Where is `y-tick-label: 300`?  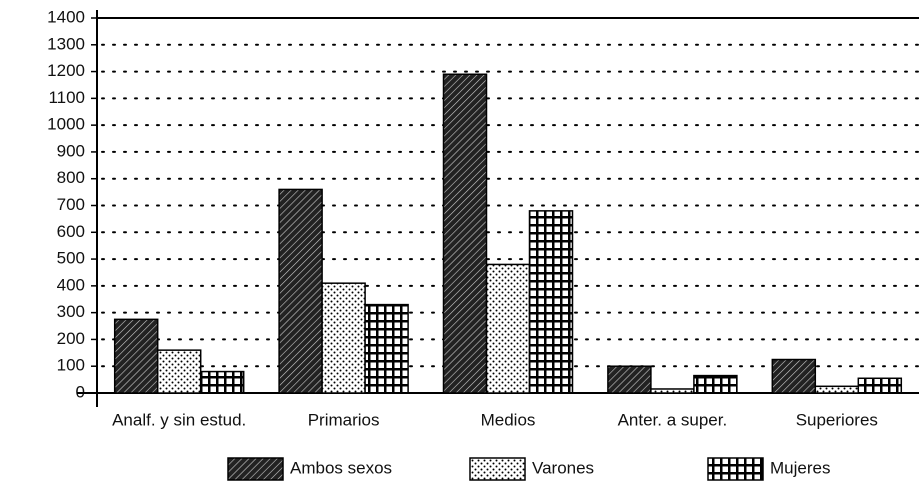
y-tick-label: 300 is located at coordinates (71, 311).